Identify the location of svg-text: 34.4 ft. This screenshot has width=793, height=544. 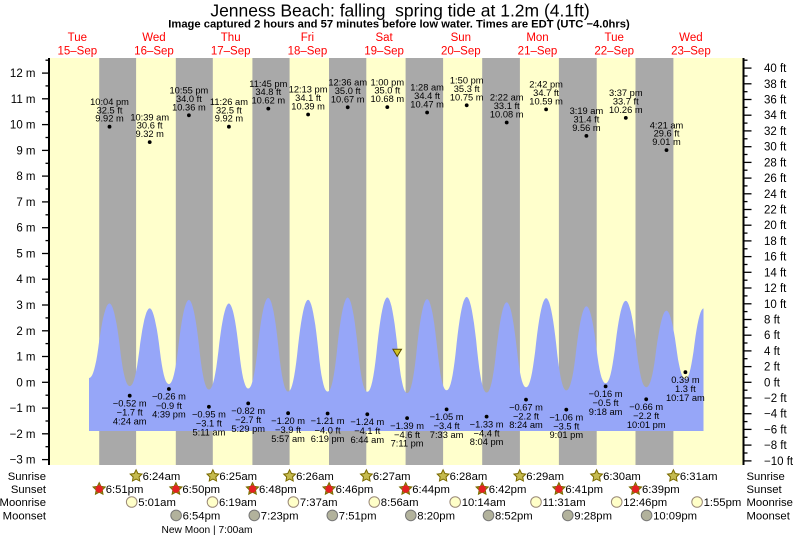
(427, 96).